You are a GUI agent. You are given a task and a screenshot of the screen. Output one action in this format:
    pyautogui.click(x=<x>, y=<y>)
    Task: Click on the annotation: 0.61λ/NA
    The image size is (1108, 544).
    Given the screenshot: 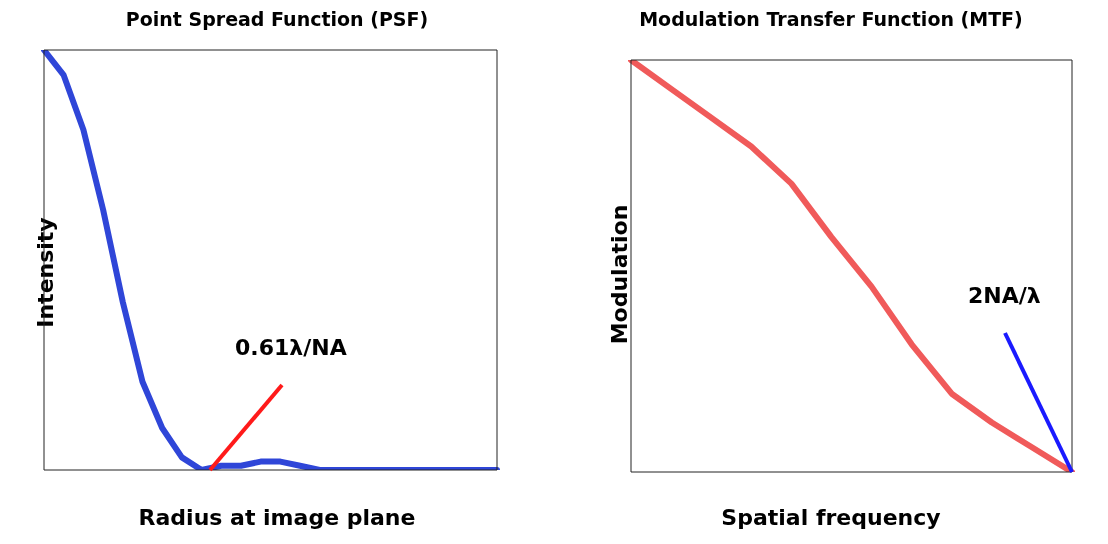 What is the action you would take?
    pyautogui.click(x=291, y=347)
    